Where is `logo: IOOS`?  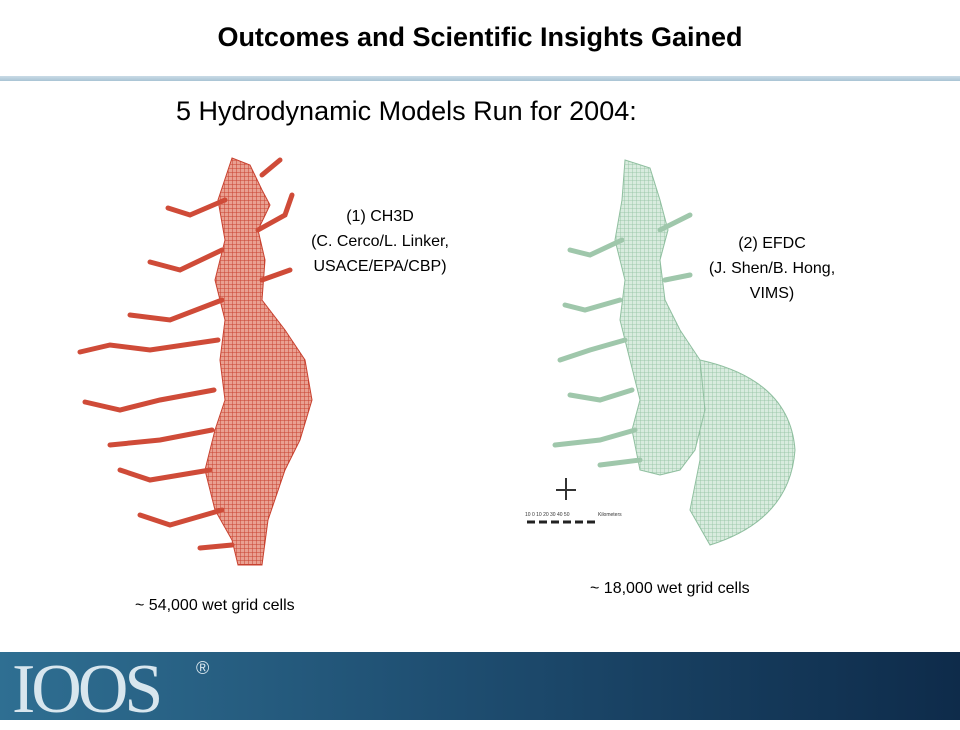
logo: IOOS is located at coordinates (87, 689).